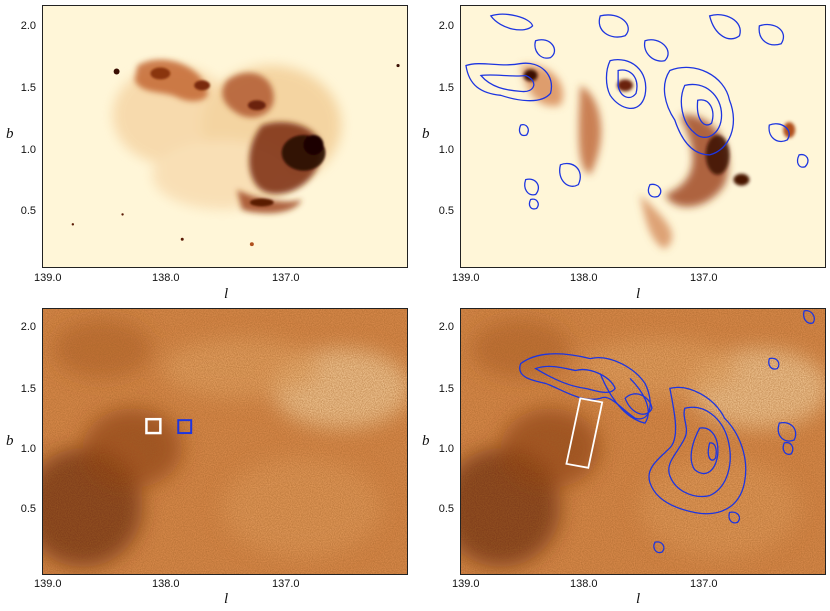 Image resolution: width=830 pixels, height=611 pixels. I want to click on white-slit-marker, so click(584, 433).